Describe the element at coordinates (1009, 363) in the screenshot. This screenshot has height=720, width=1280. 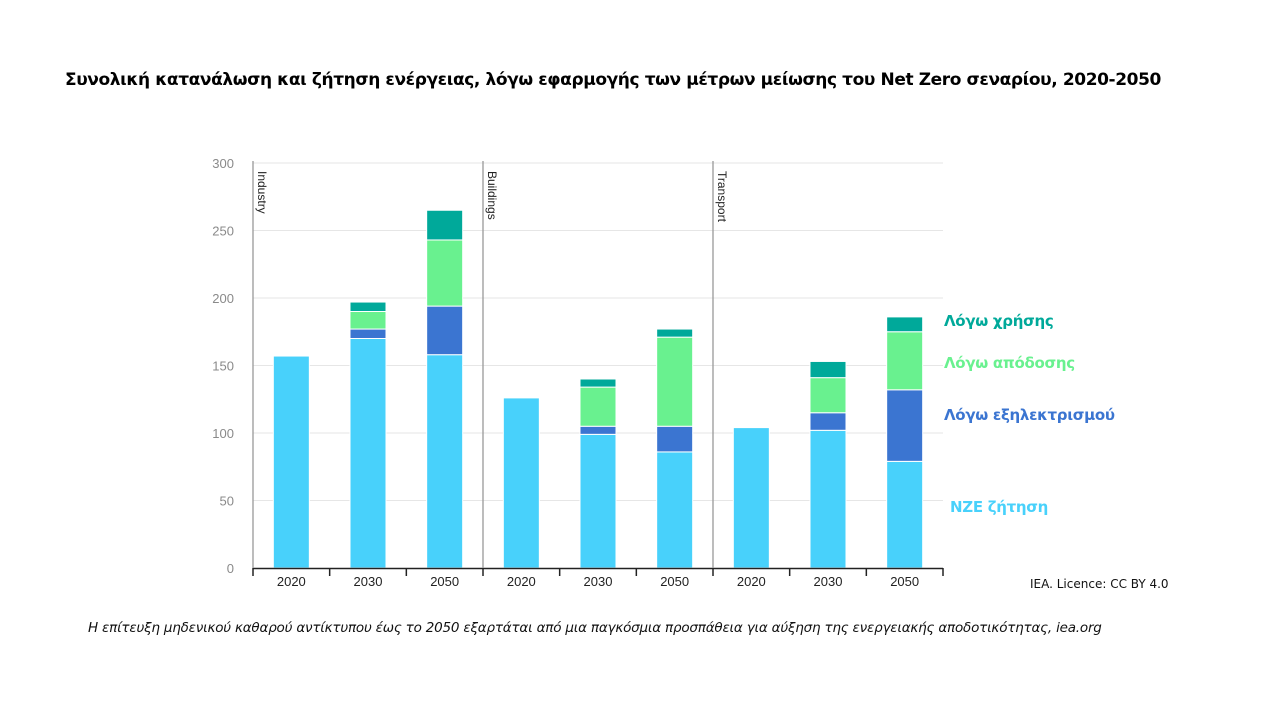
I see `legend-item-efficiency: Λόγω απόδοσης` at that location.